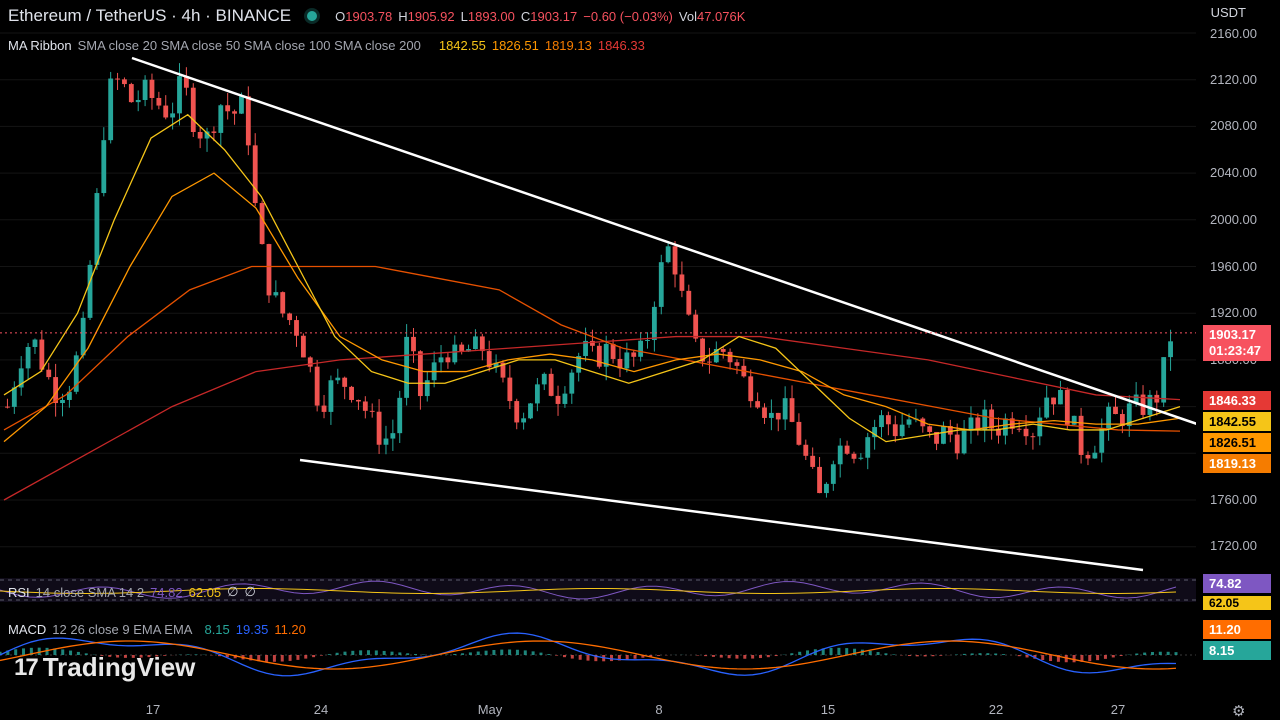  What do you see at coordinates (1239, 711) in the screenshot?
I see `gear-icon: ⚙` at bounding box center [1239, 711].